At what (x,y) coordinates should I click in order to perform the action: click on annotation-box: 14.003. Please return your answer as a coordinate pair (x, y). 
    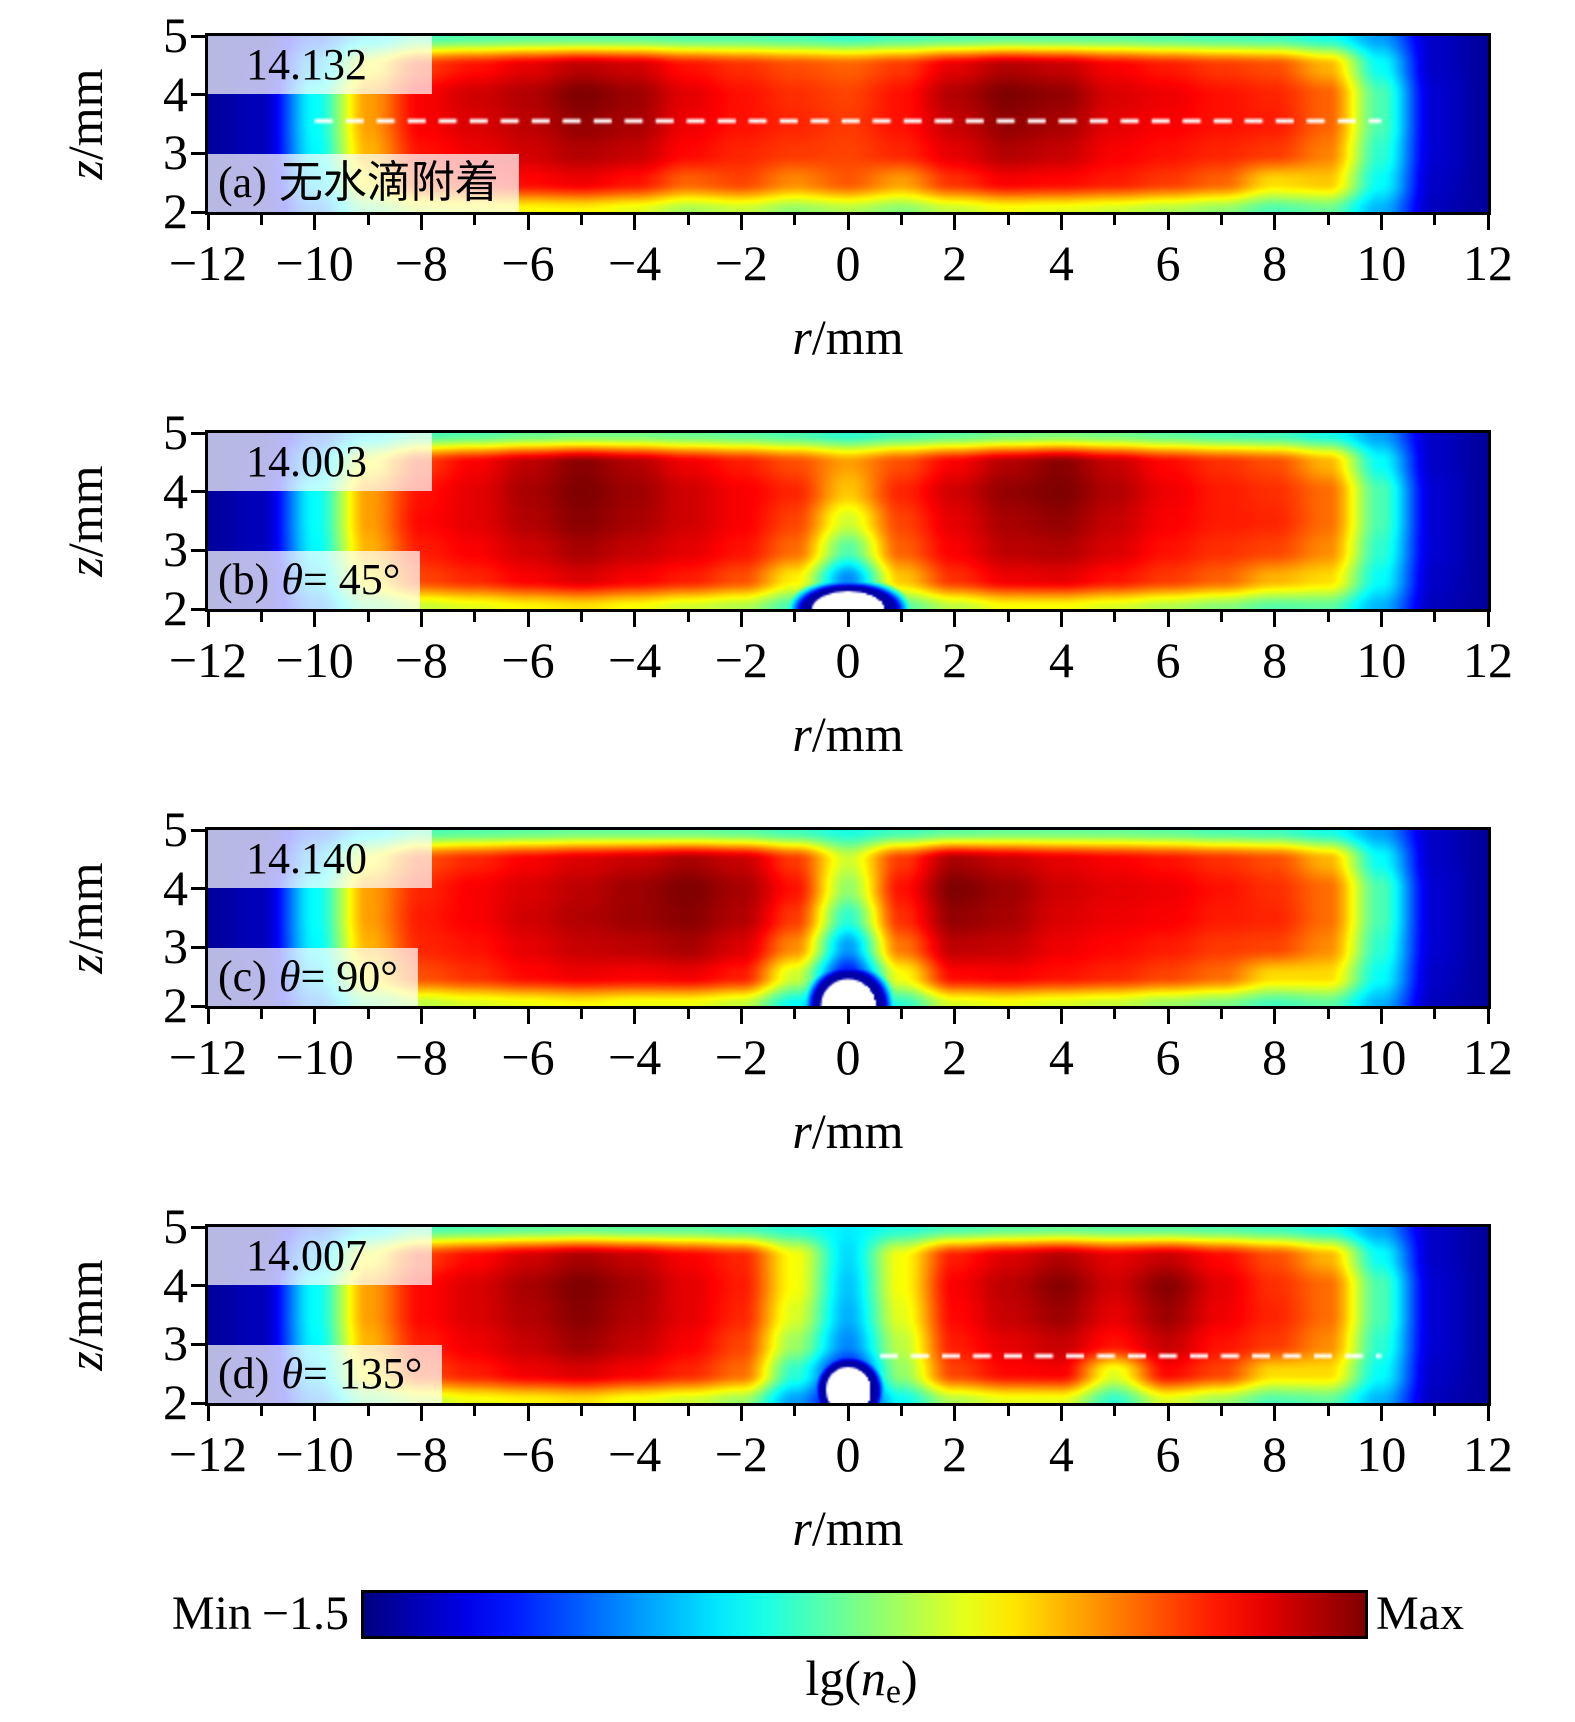
    Looking at the image, I should click on (320, 462).